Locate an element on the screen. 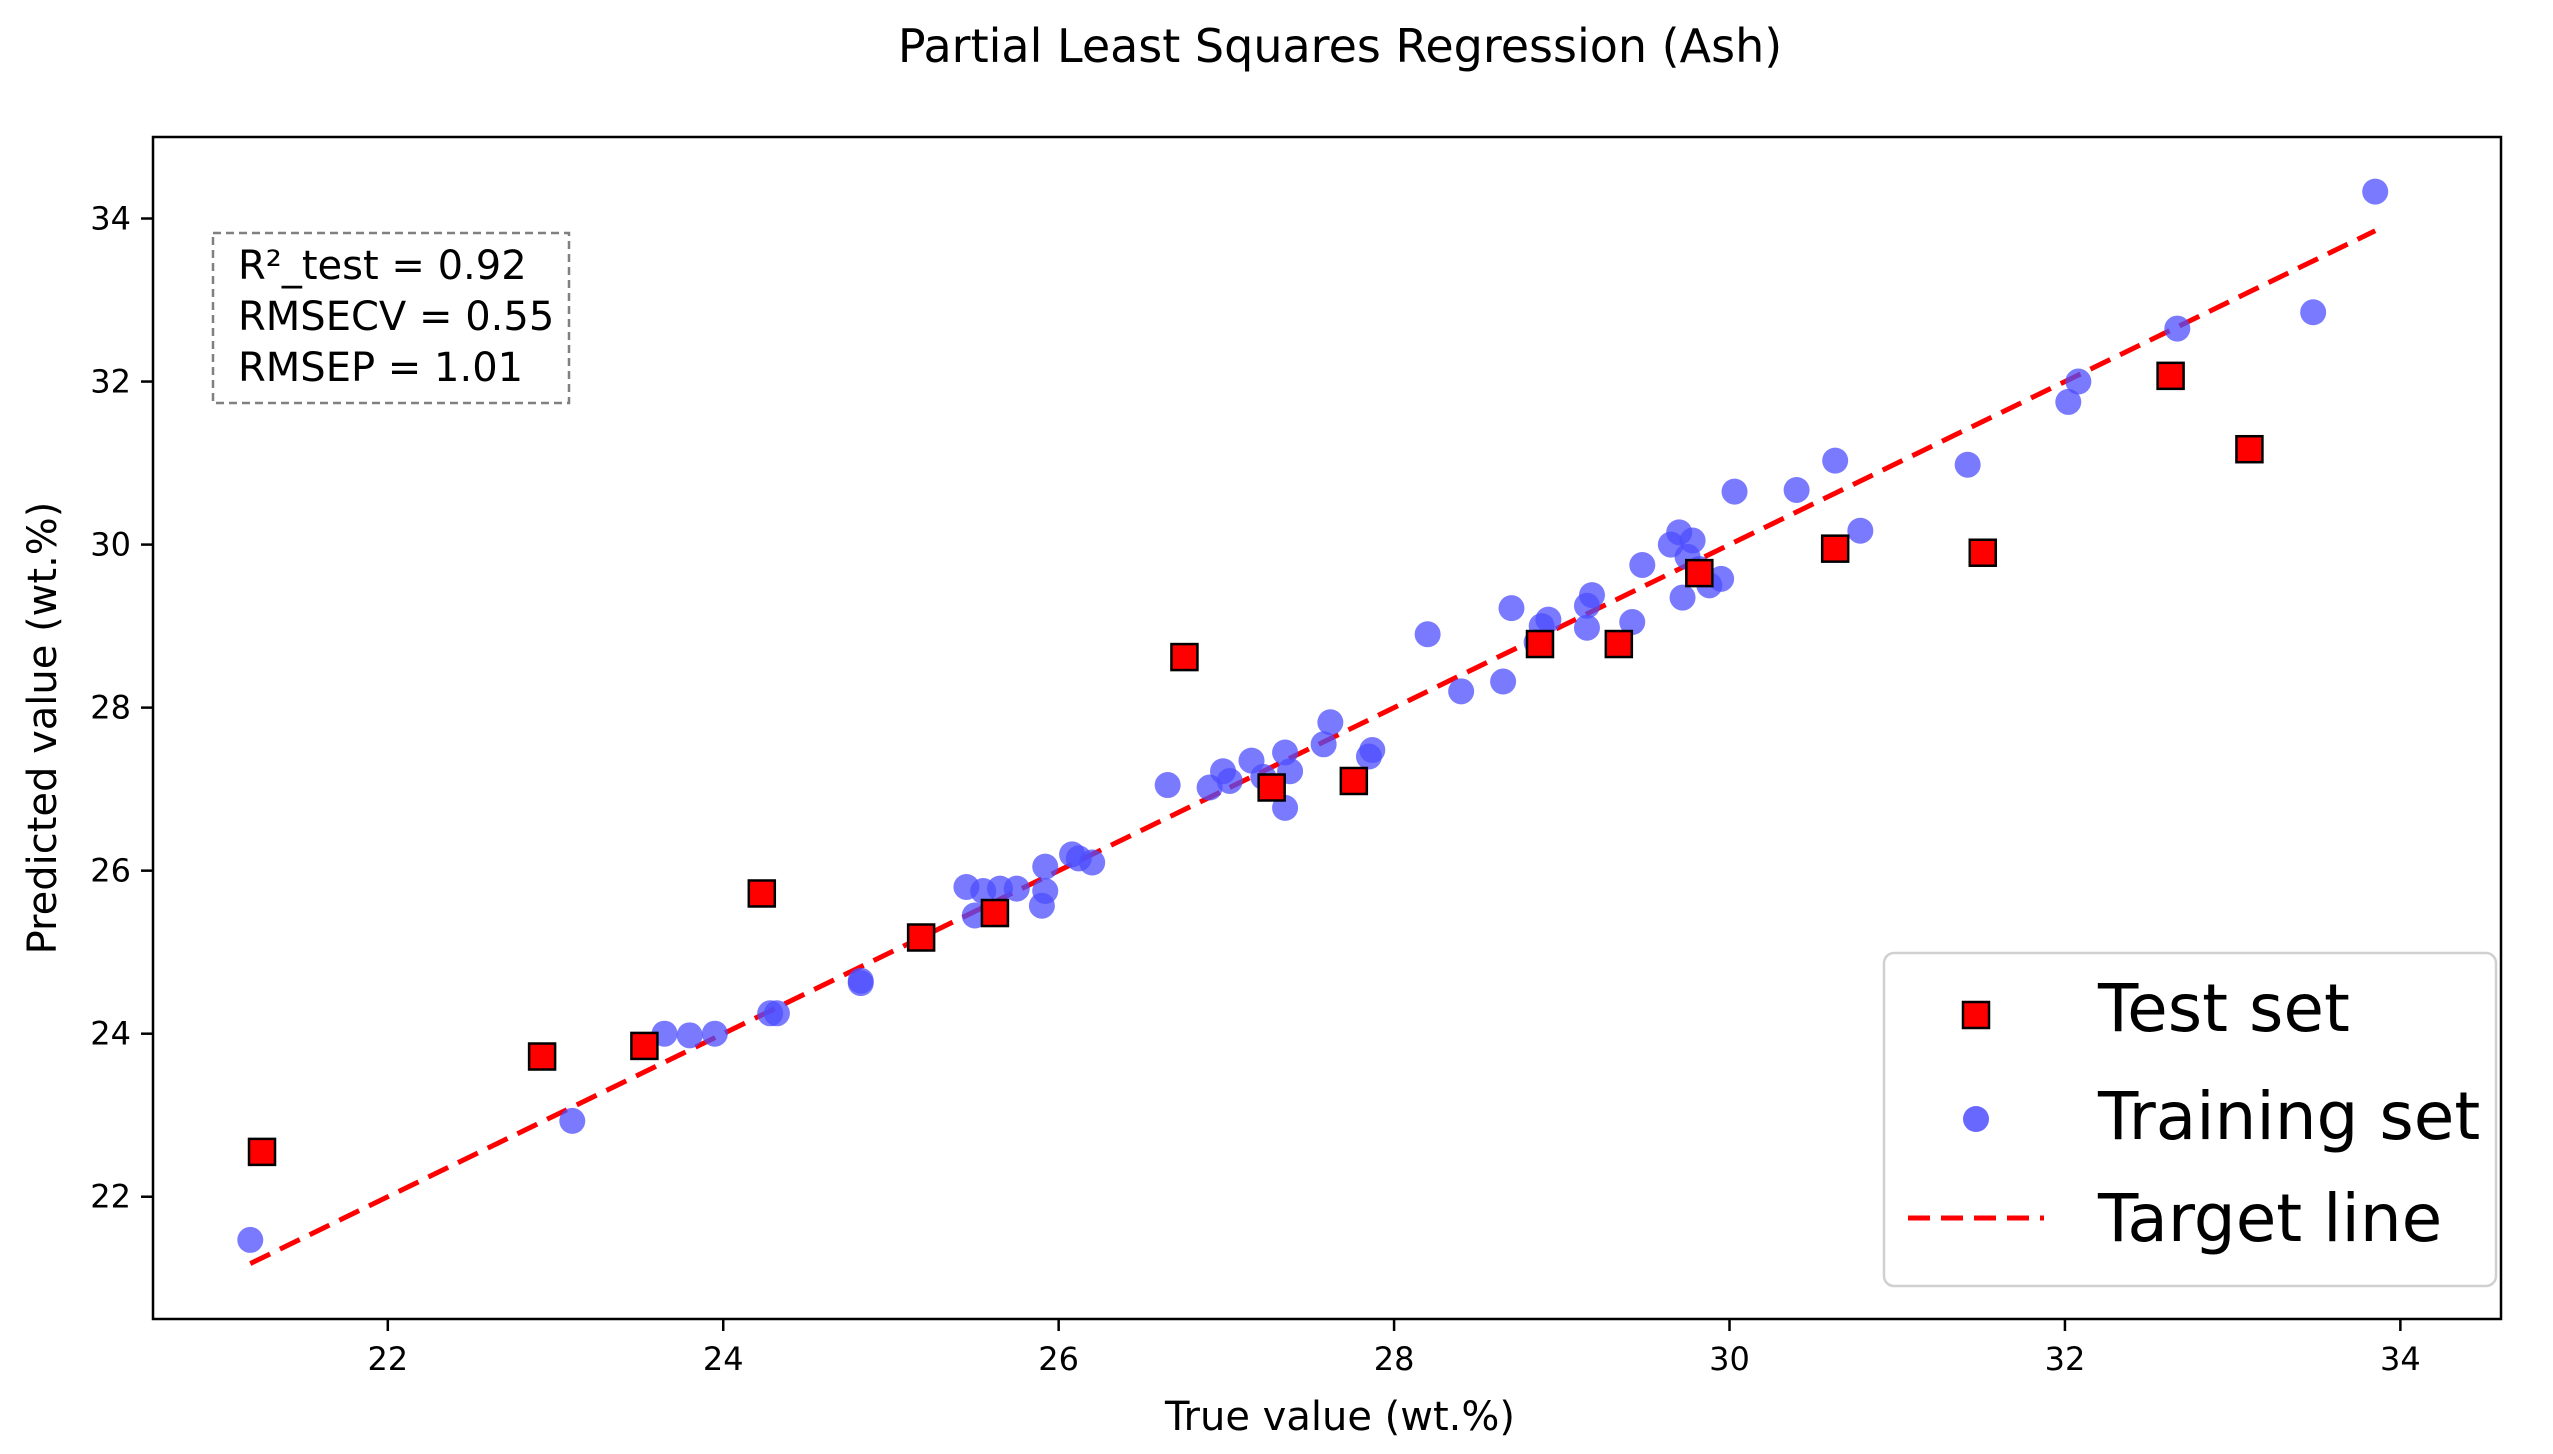  y-tick-label: 28 is located at coordinates (110, 708).